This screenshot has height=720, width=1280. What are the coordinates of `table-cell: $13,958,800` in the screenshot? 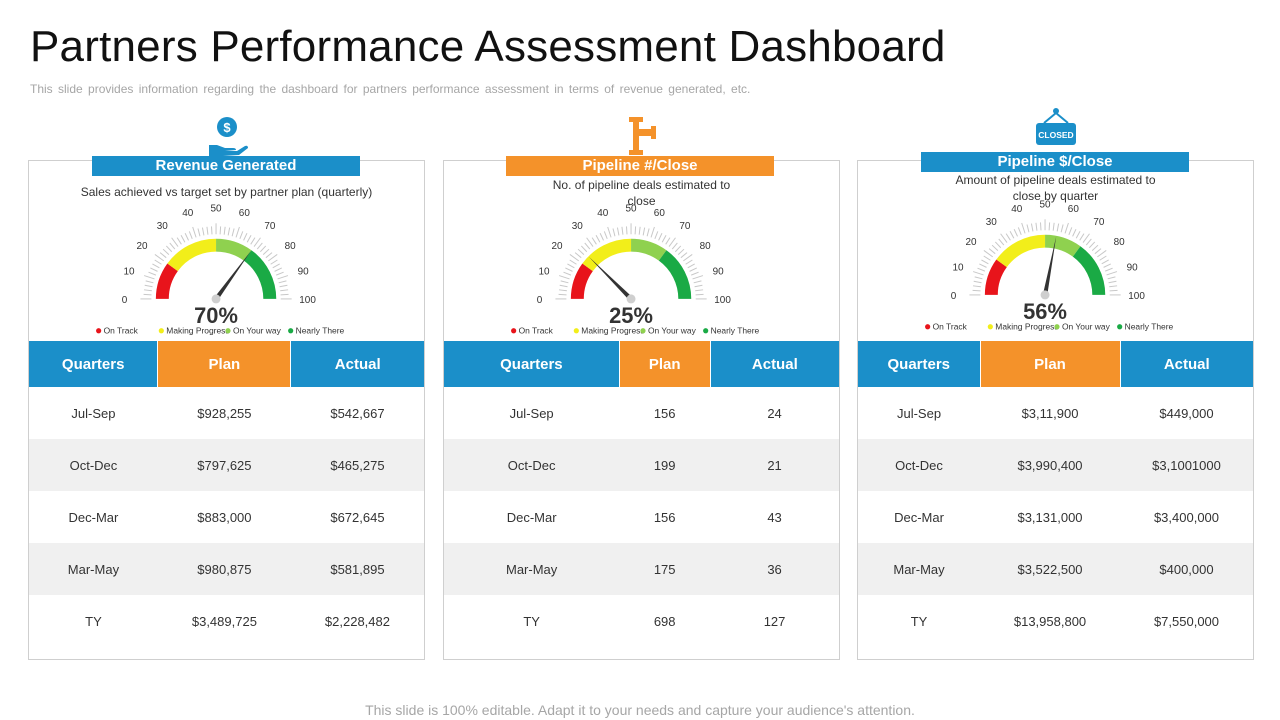 It's located at (1050, 621).